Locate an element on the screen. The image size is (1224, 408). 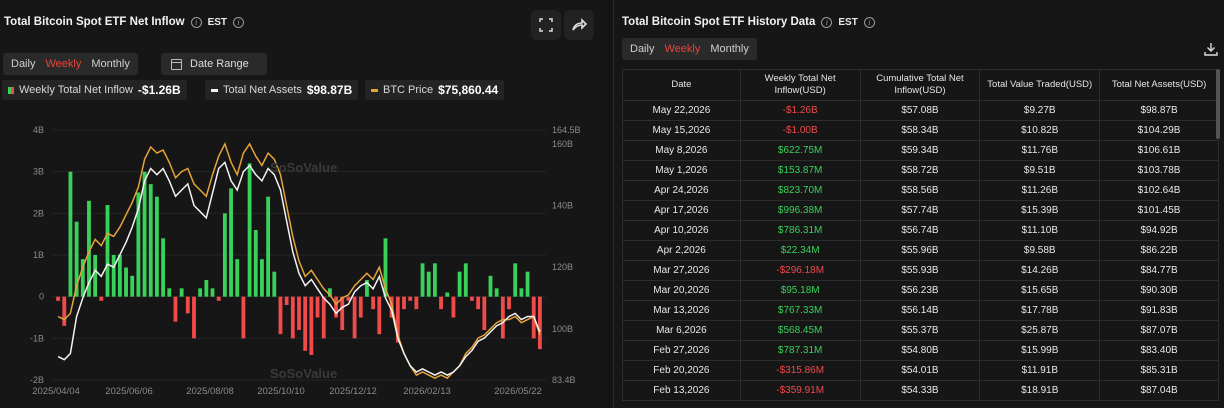
x-axis-tick-label: 2026/05/22 is located at coordinates (518, 391).